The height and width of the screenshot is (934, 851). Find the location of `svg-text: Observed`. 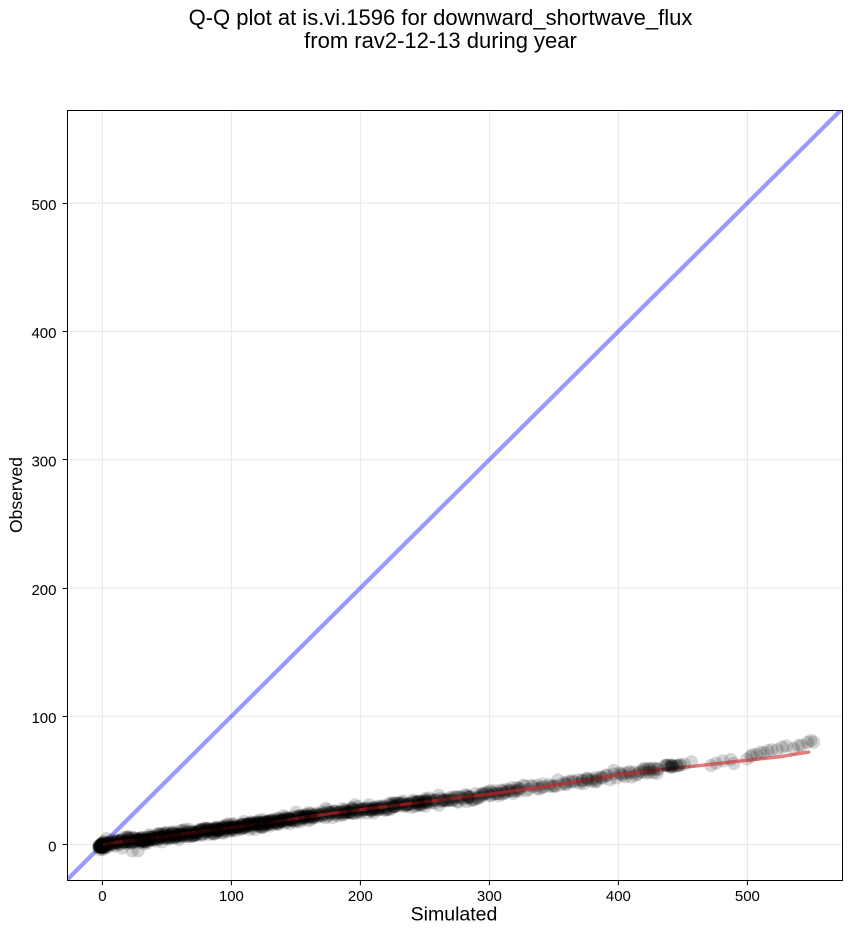

svg-text: Observed is located at coordinates (16, 495).